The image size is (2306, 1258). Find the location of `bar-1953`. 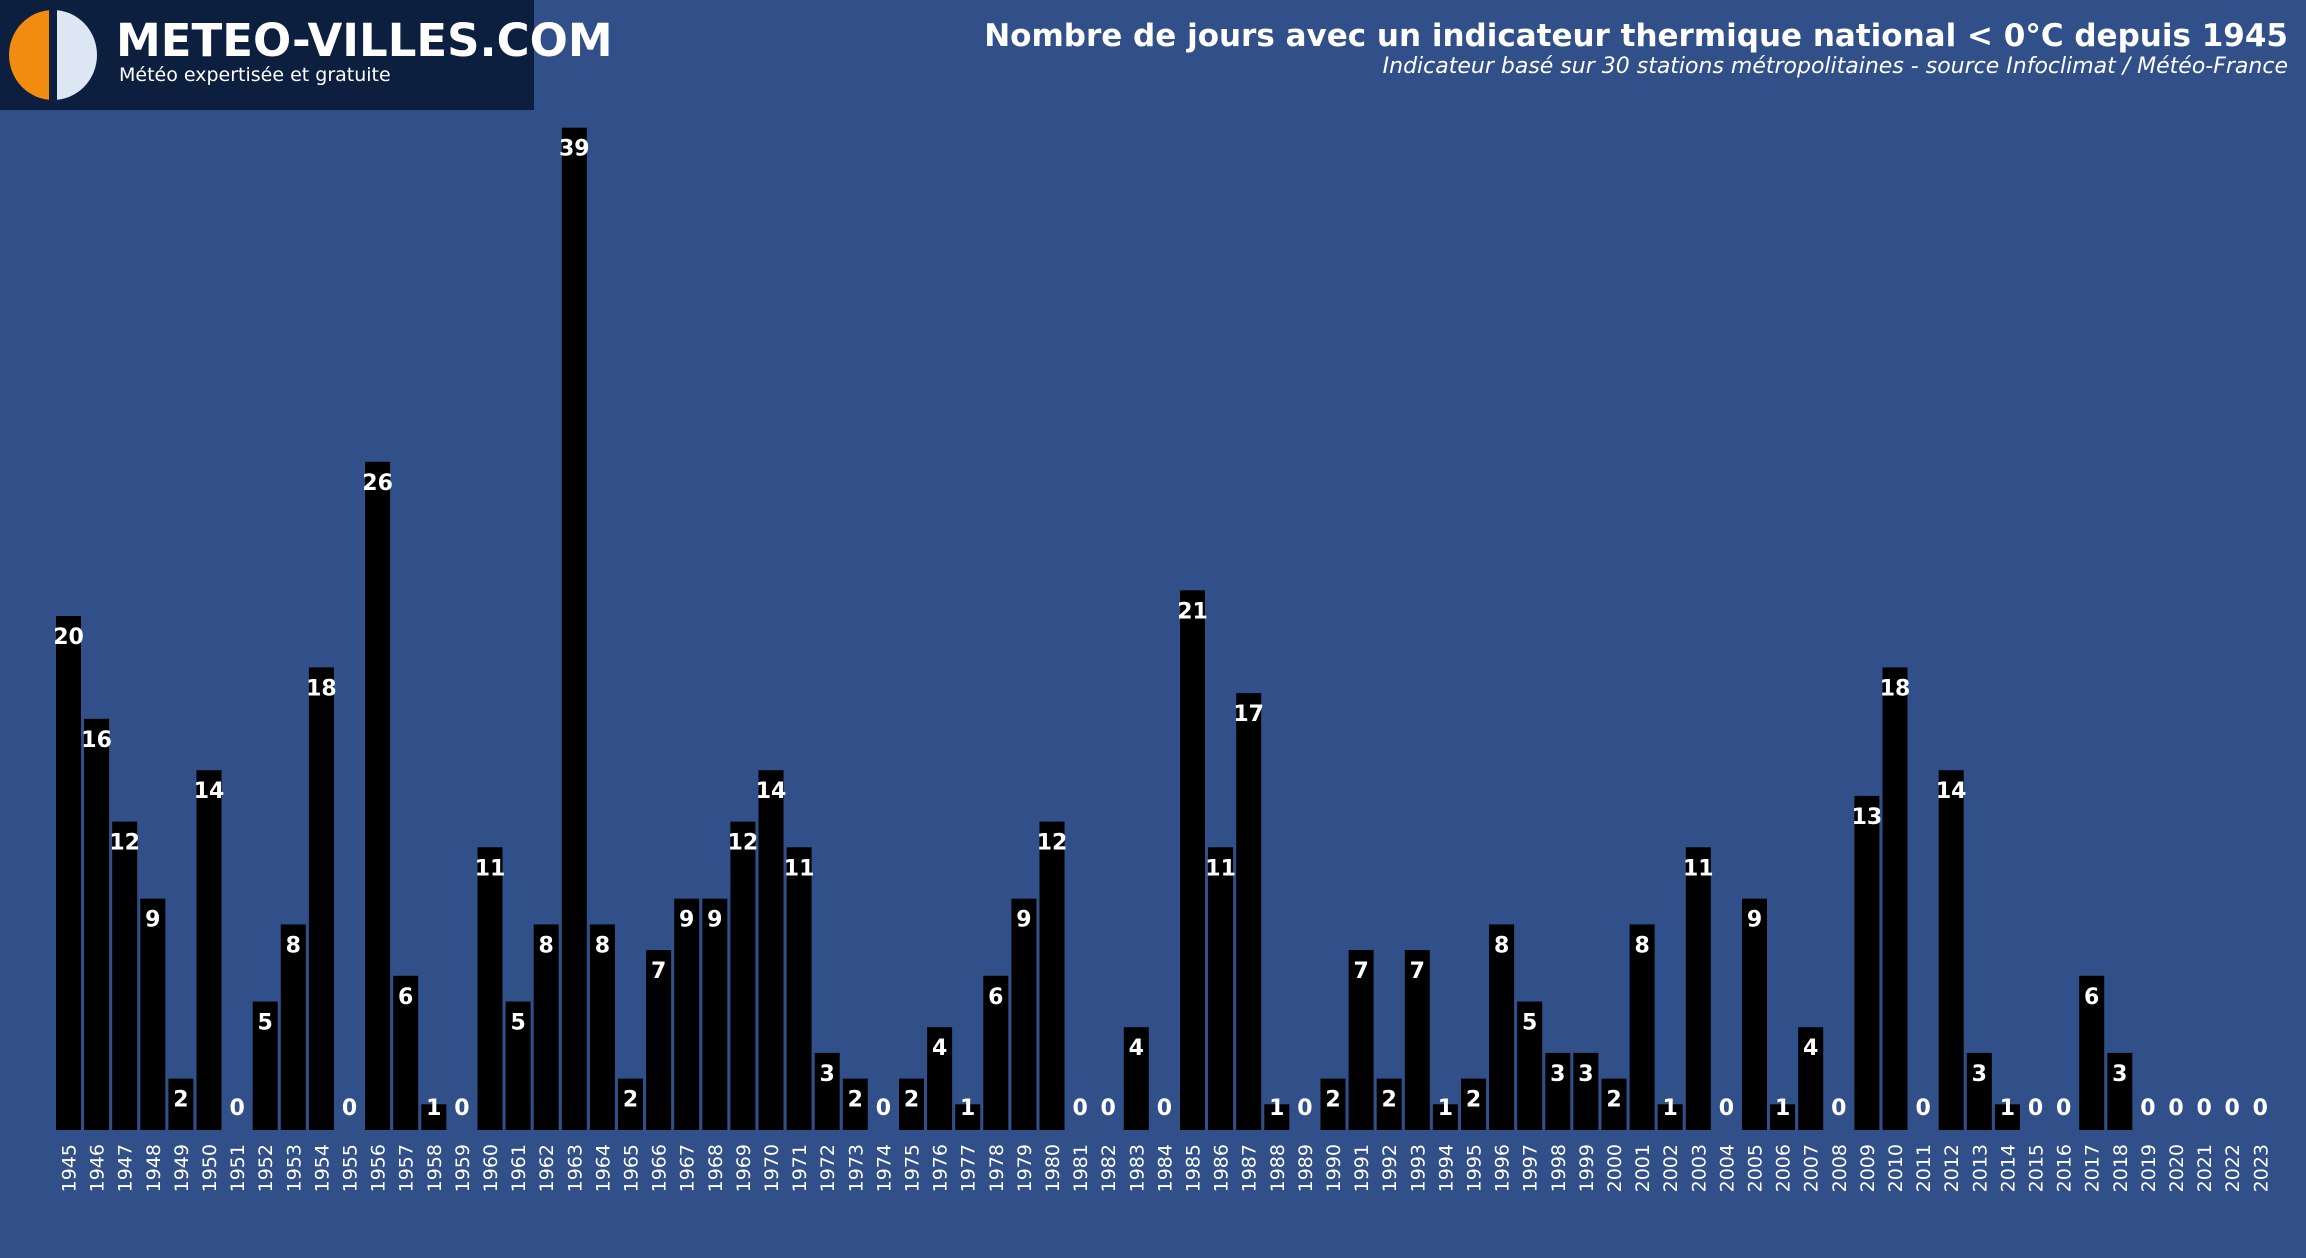

bar-1953 is located at coordinates (293, 1027).